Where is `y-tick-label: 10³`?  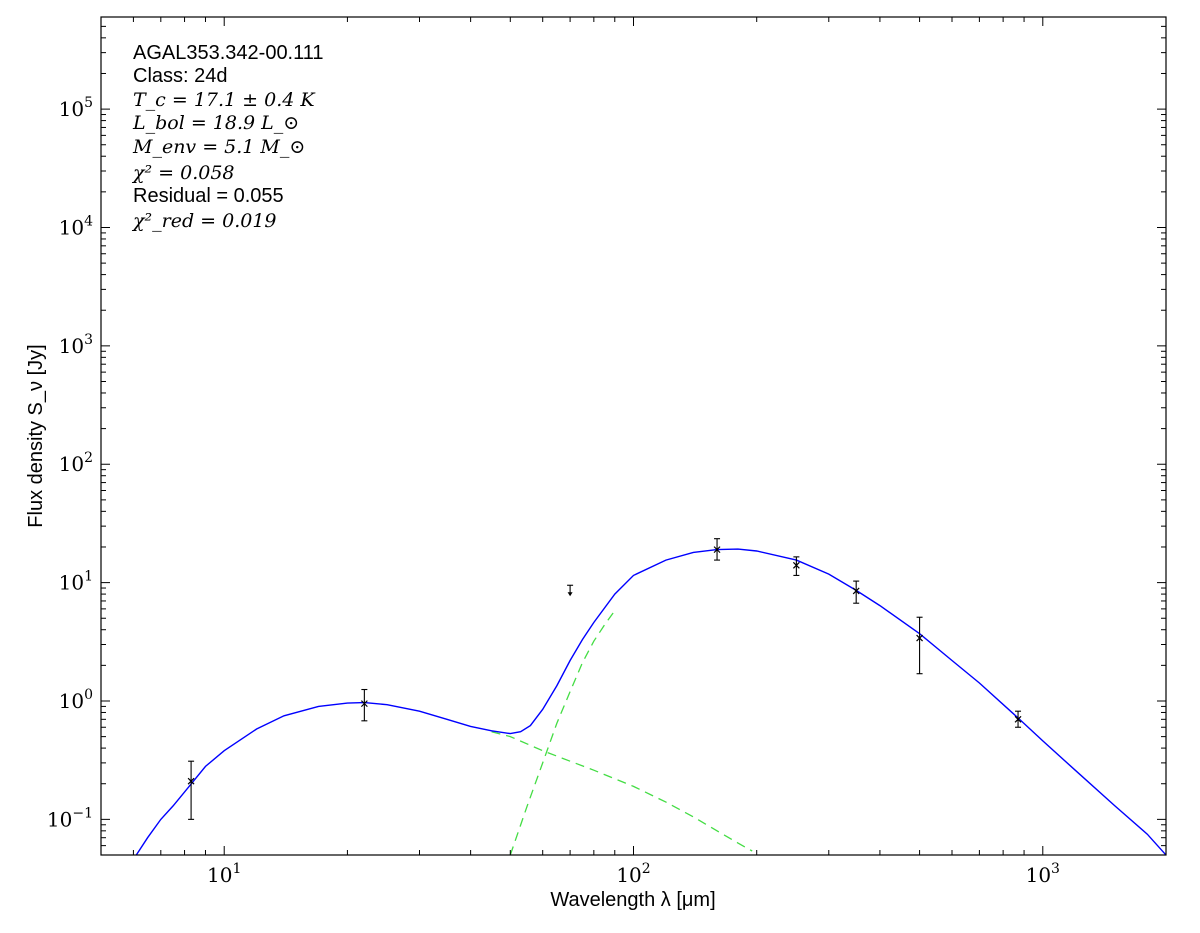
y-tick-label: 10³ is located at coordinates (76, 345).